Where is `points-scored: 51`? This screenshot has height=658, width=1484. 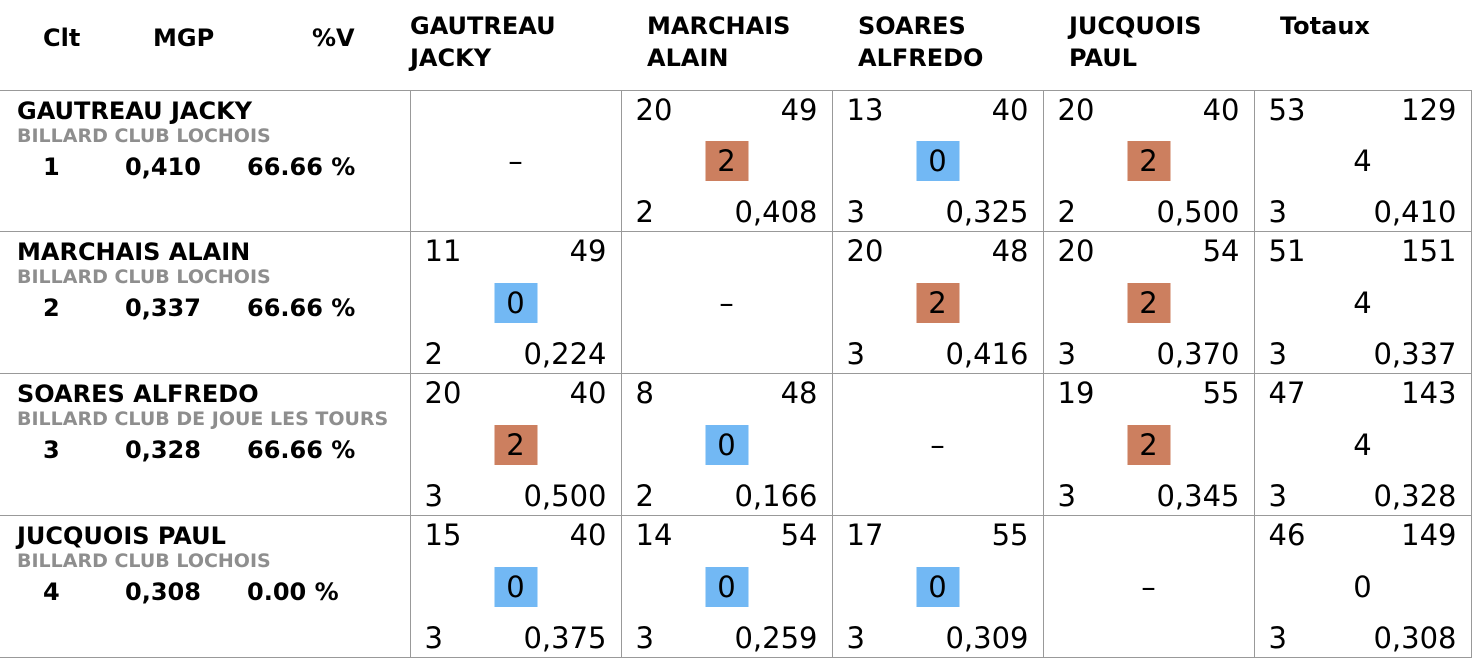 points-scored: 51 is located at coordinates (1287, 251).